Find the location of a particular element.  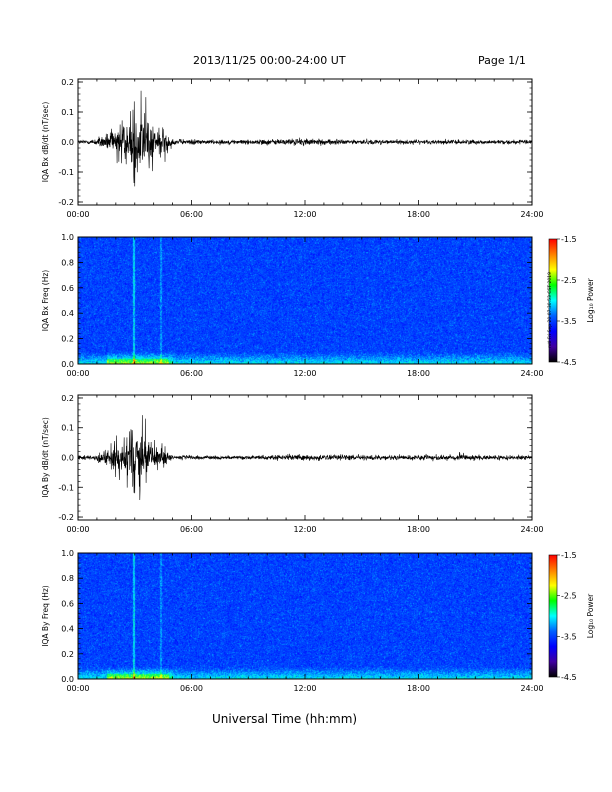

y-axis-label: IQA Bx dB/dt (nT/sec) is located at coordinates (45, 142).